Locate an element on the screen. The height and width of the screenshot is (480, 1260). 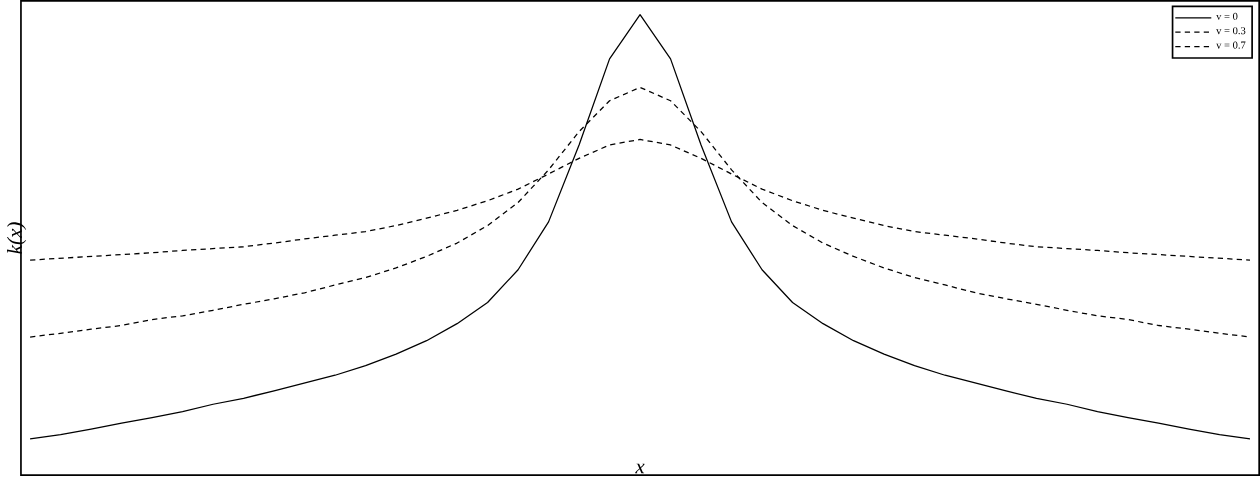
y-axis-title: k(x) is located at coordinates (17, 238).